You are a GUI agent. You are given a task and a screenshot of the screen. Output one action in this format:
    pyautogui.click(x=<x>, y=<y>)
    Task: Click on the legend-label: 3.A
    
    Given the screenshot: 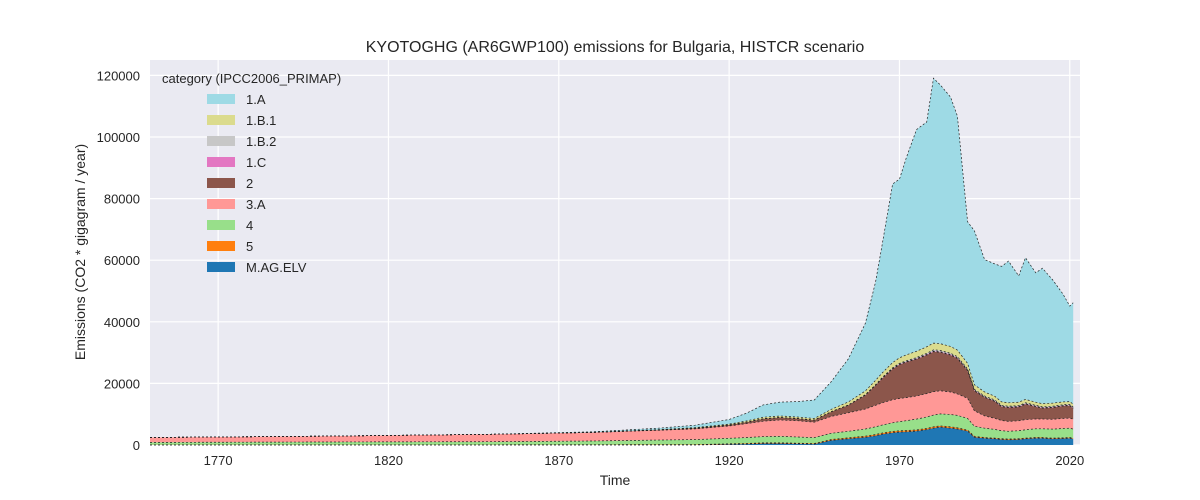 What is the action you would take?
    pyautogui.click(x=256, y=204)
    